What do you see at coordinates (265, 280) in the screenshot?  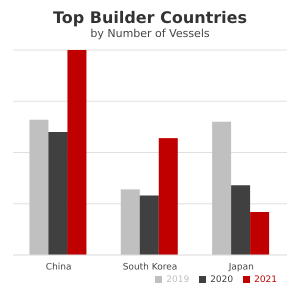 I see `legend-label: 2021` at bounding box center [265, 280].